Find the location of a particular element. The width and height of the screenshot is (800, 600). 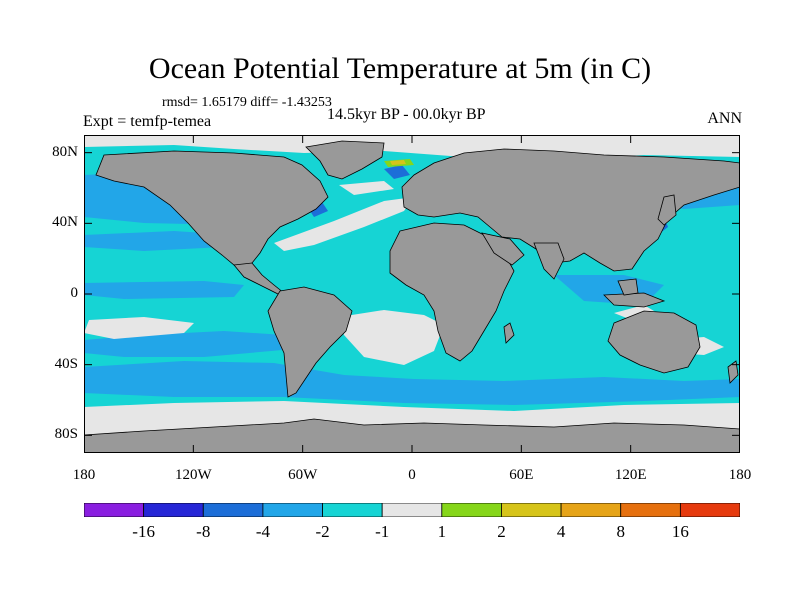

lat-label: 80N is located at coordinates (65, 151).